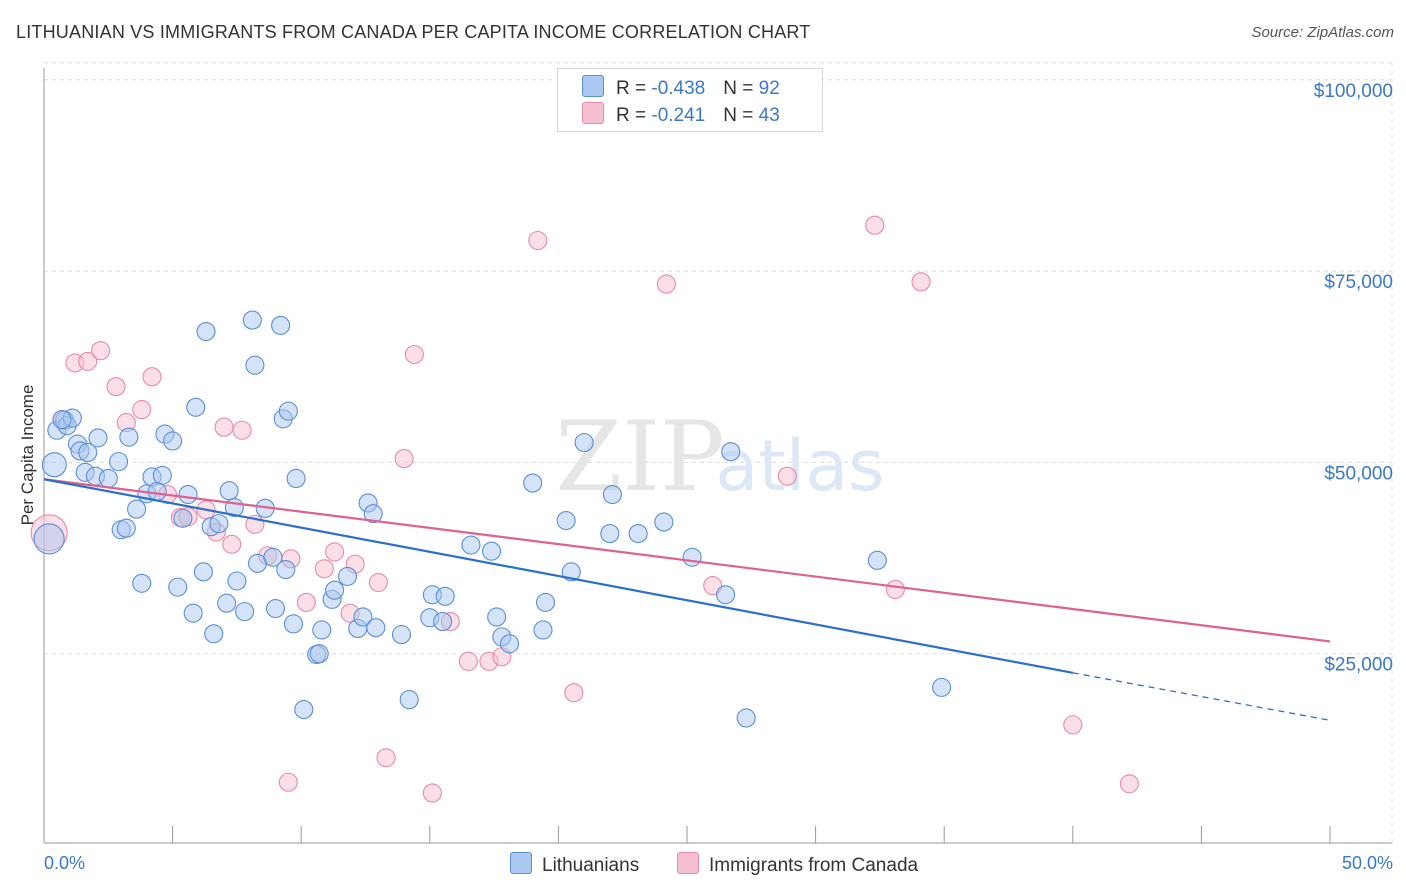 Image resolution: width=1406 pixels, height=892 pixels. What do you see at coordinates (521, 863) in the screenshot?
I see `legend-swatch-blue` at bounding box center [521, 863].